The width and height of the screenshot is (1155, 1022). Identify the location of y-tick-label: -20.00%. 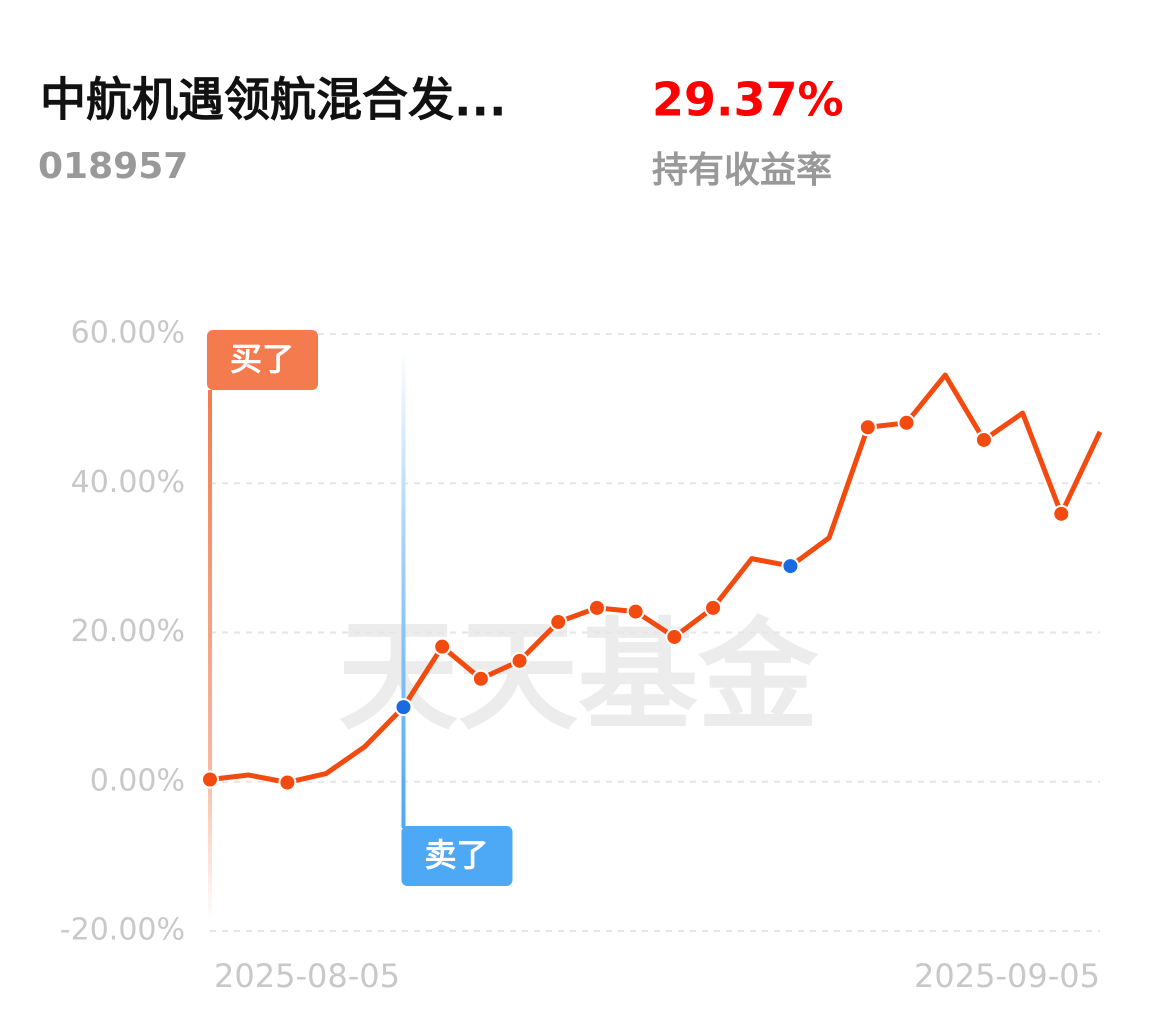
(122, 930).